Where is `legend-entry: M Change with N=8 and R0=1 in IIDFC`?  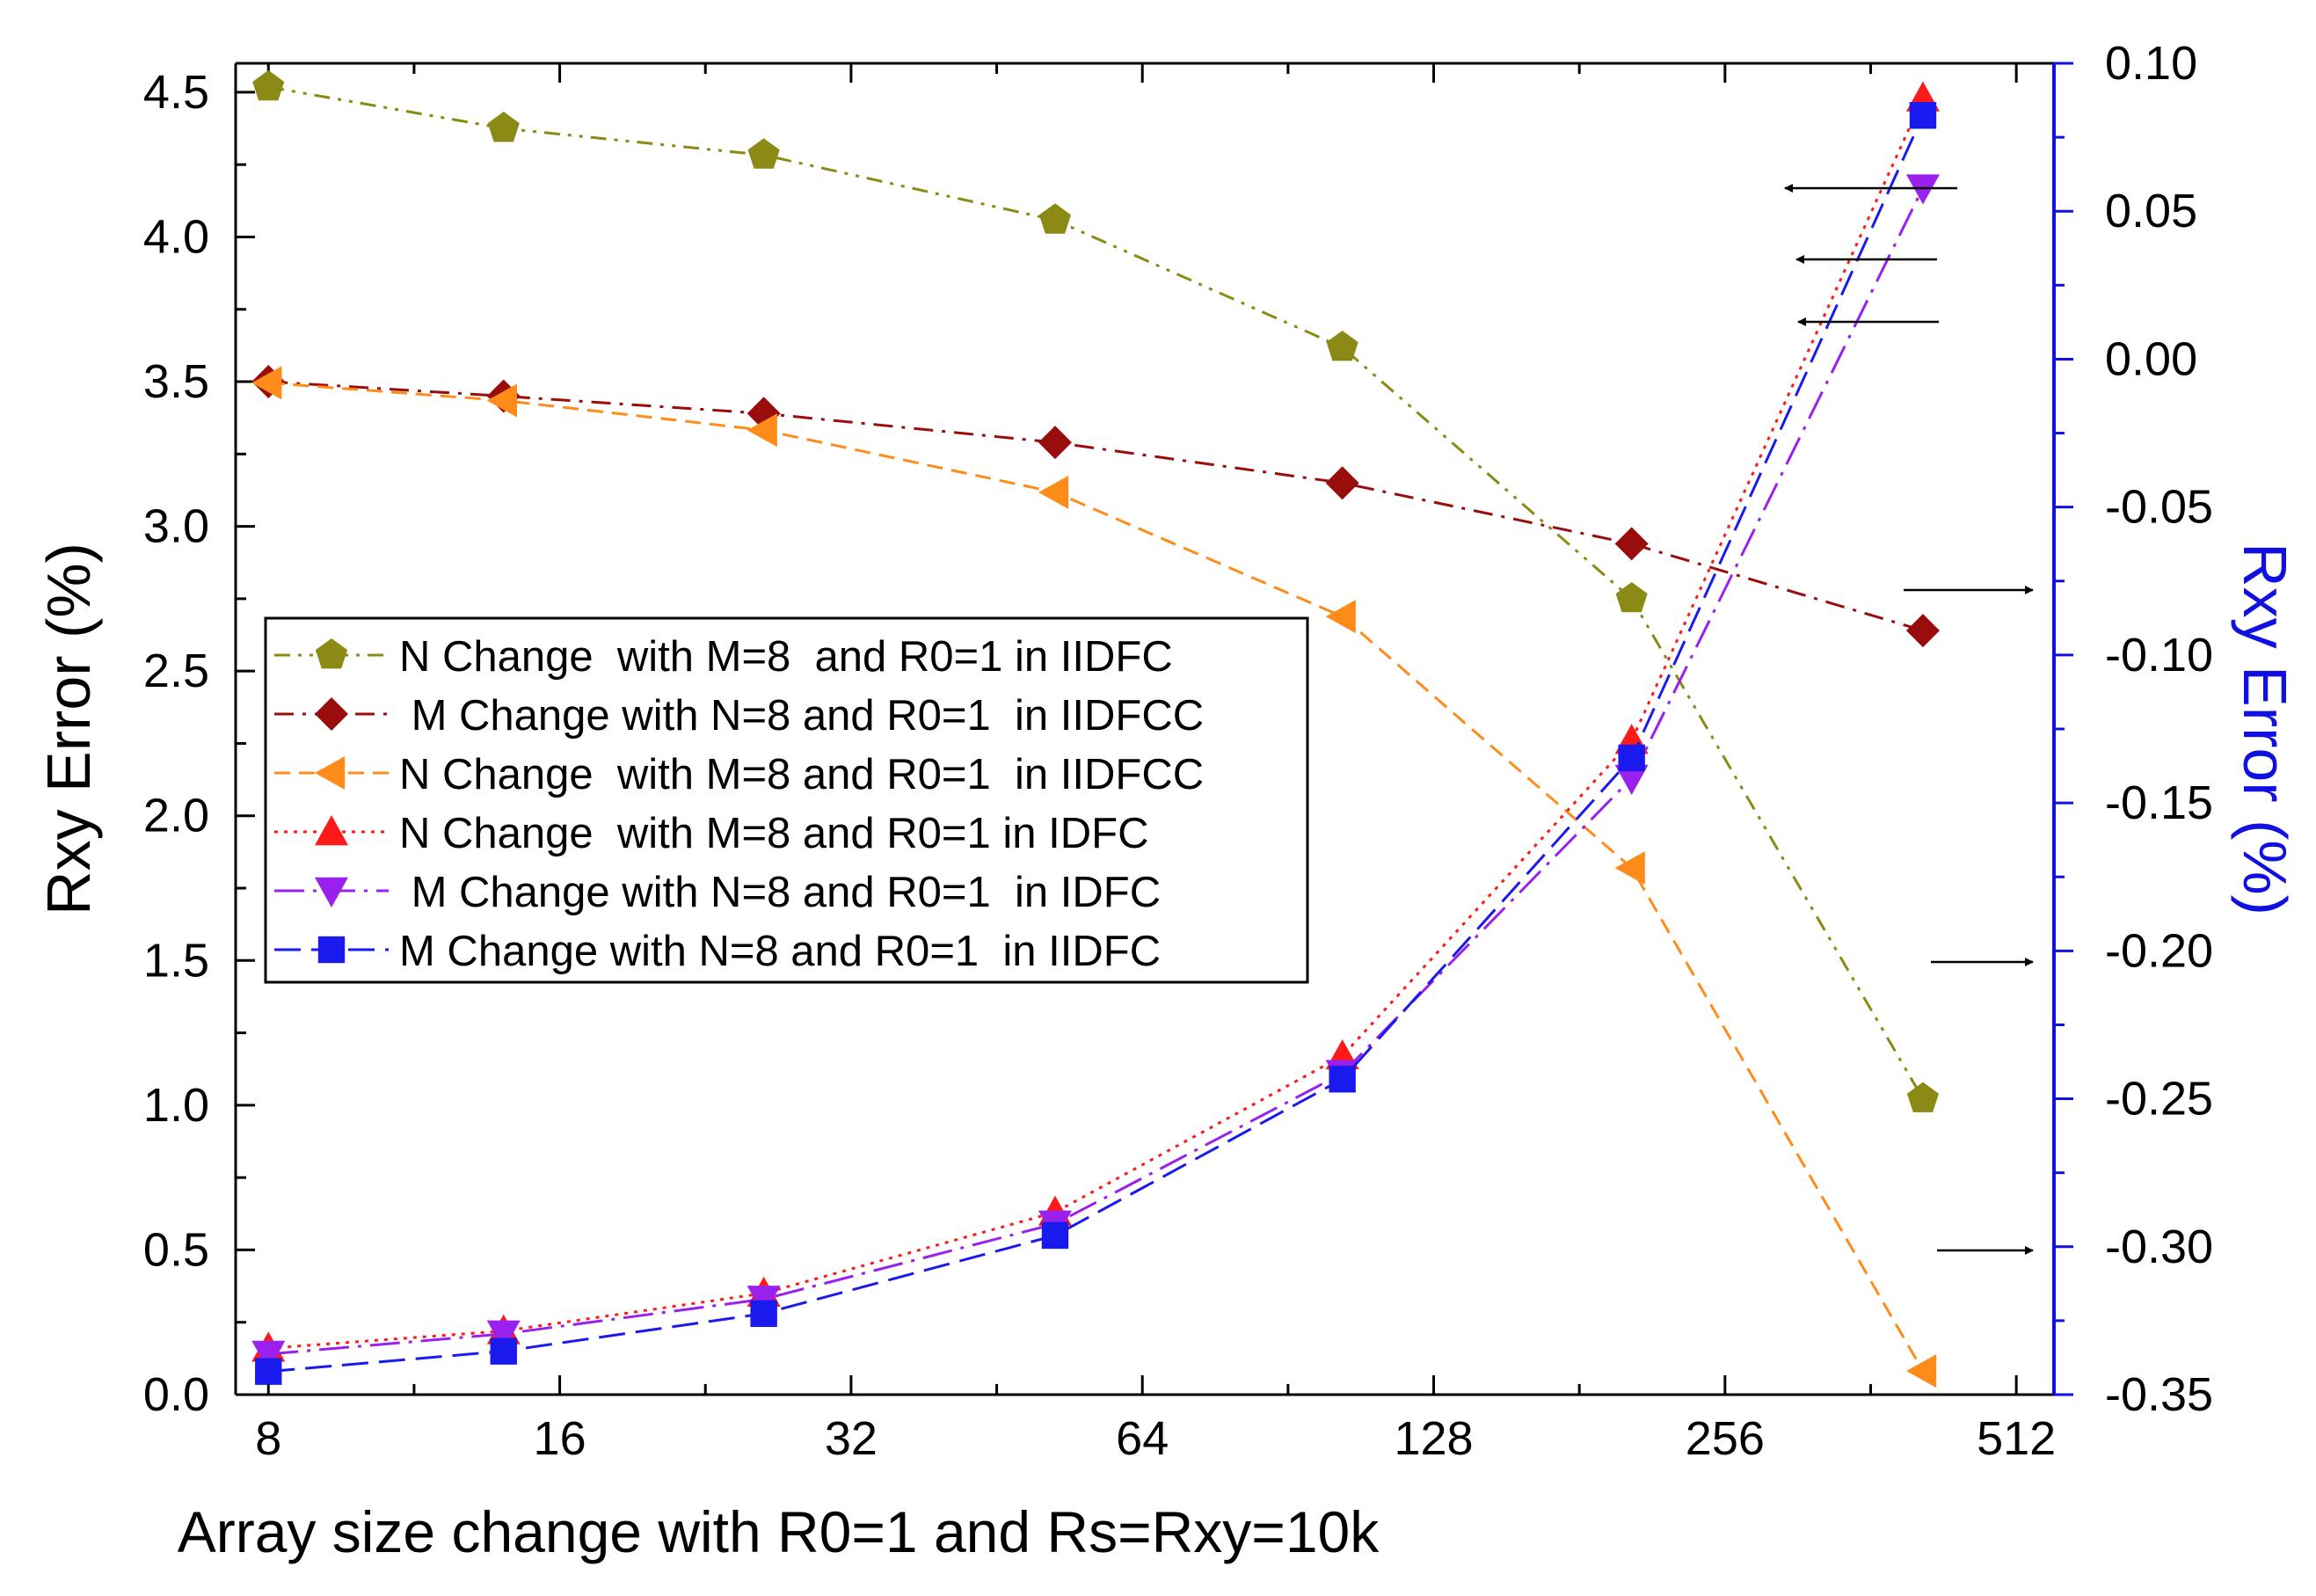 legend-entry: M Change with N=8 and R0=1 in IIDFC is located at coordinates (717, 951).